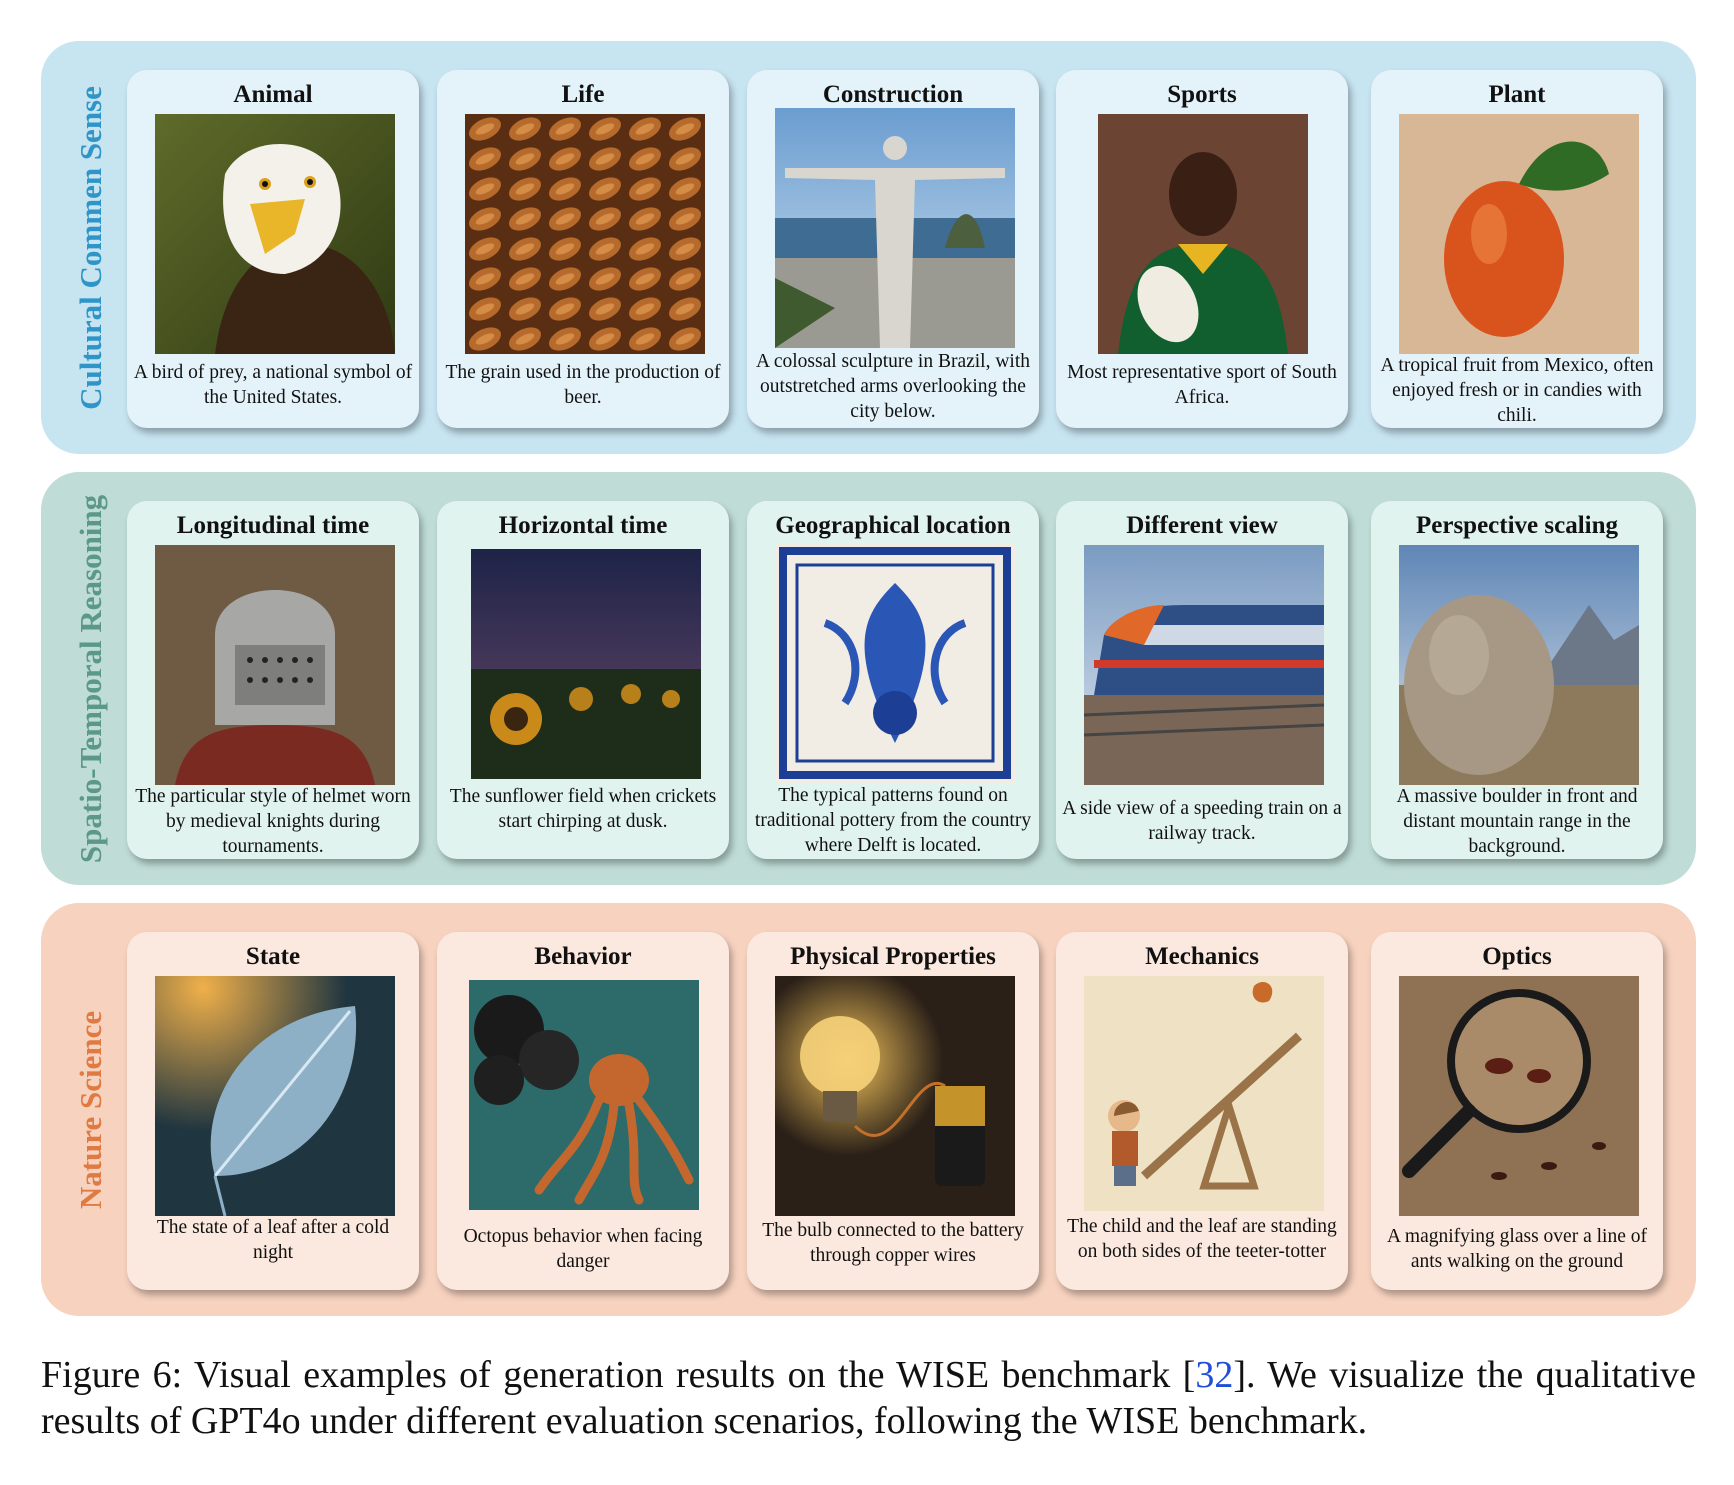 This screenshot has height=1485, width=1734. What do you see at coordinates (1517, 956) in the screenshot?
I see `card-title: Optics` at bounding box center [1517, 956].